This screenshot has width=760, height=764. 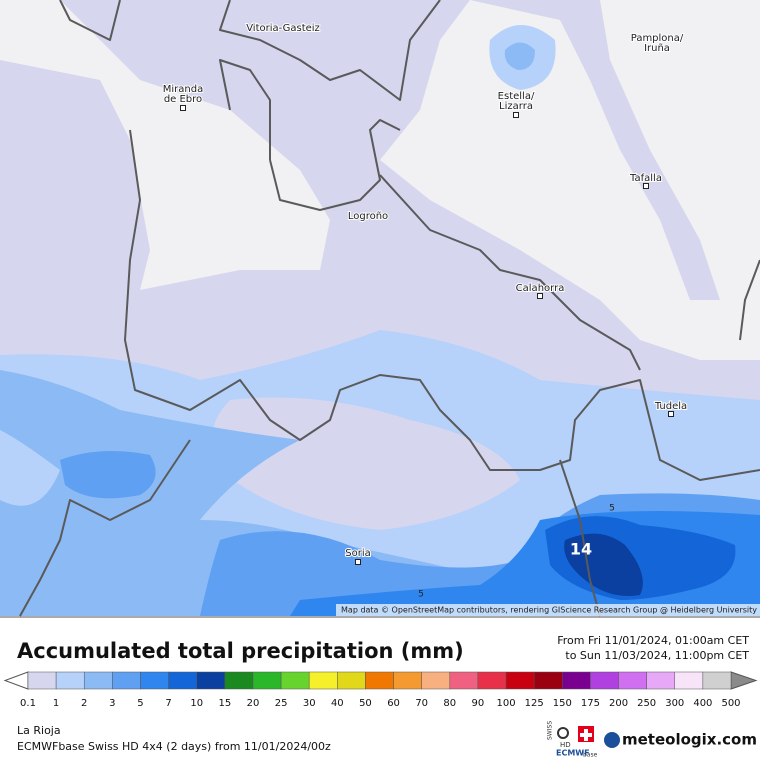 I want to click on legend-label: 3, so click(x=112, y=703).